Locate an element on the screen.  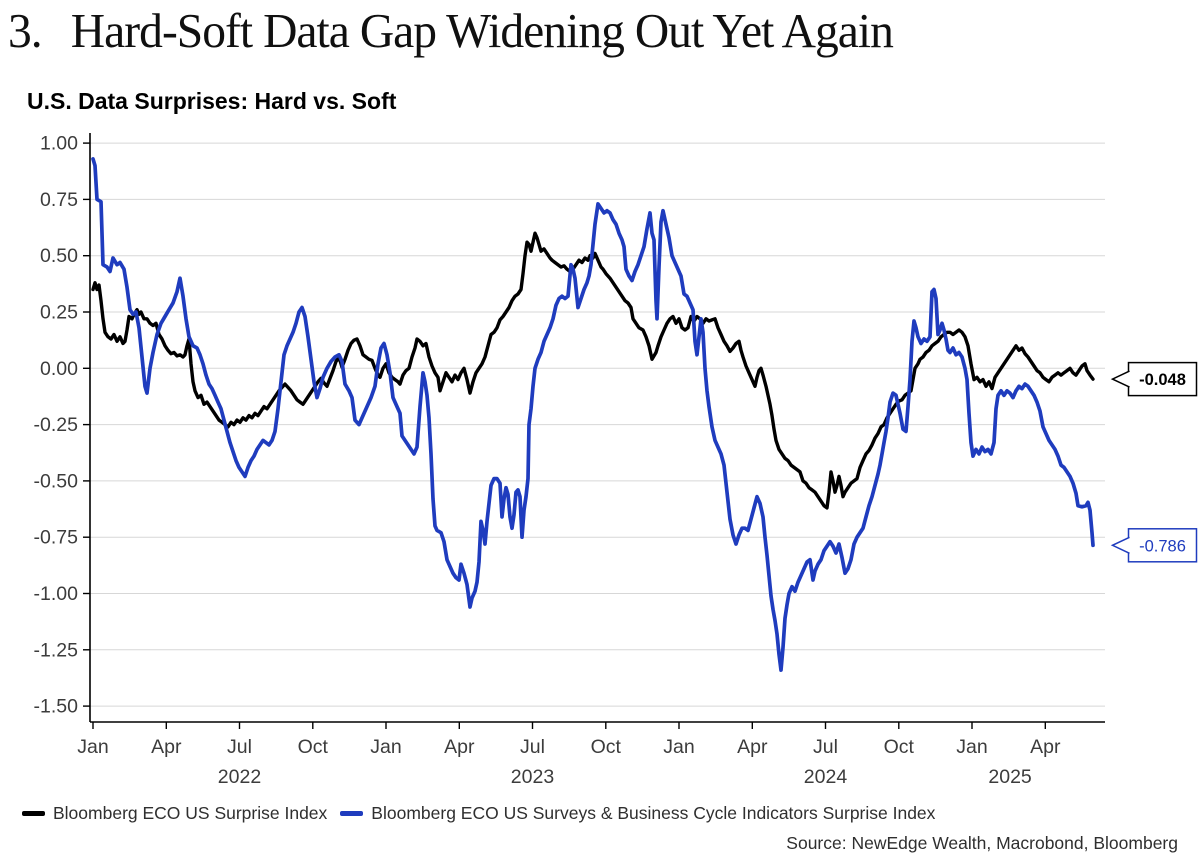
y-tick-label: -1.00 is located at coordinates (56, 594).